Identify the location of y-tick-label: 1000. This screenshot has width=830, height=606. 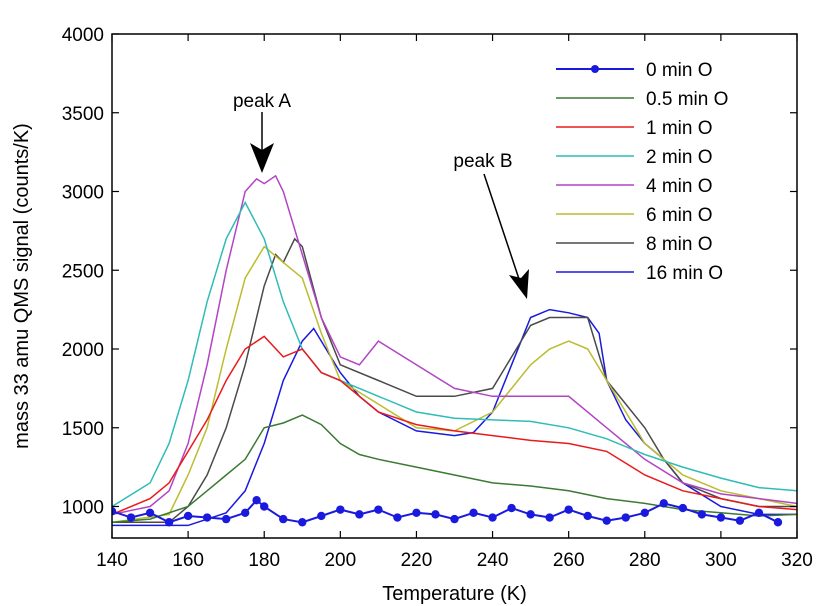
(83, 508).